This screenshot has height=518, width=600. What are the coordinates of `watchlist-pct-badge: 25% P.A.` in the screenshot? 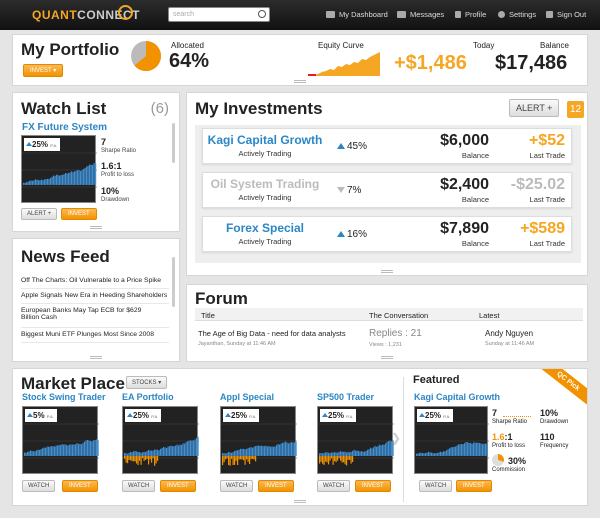 It's located at (42, 144).